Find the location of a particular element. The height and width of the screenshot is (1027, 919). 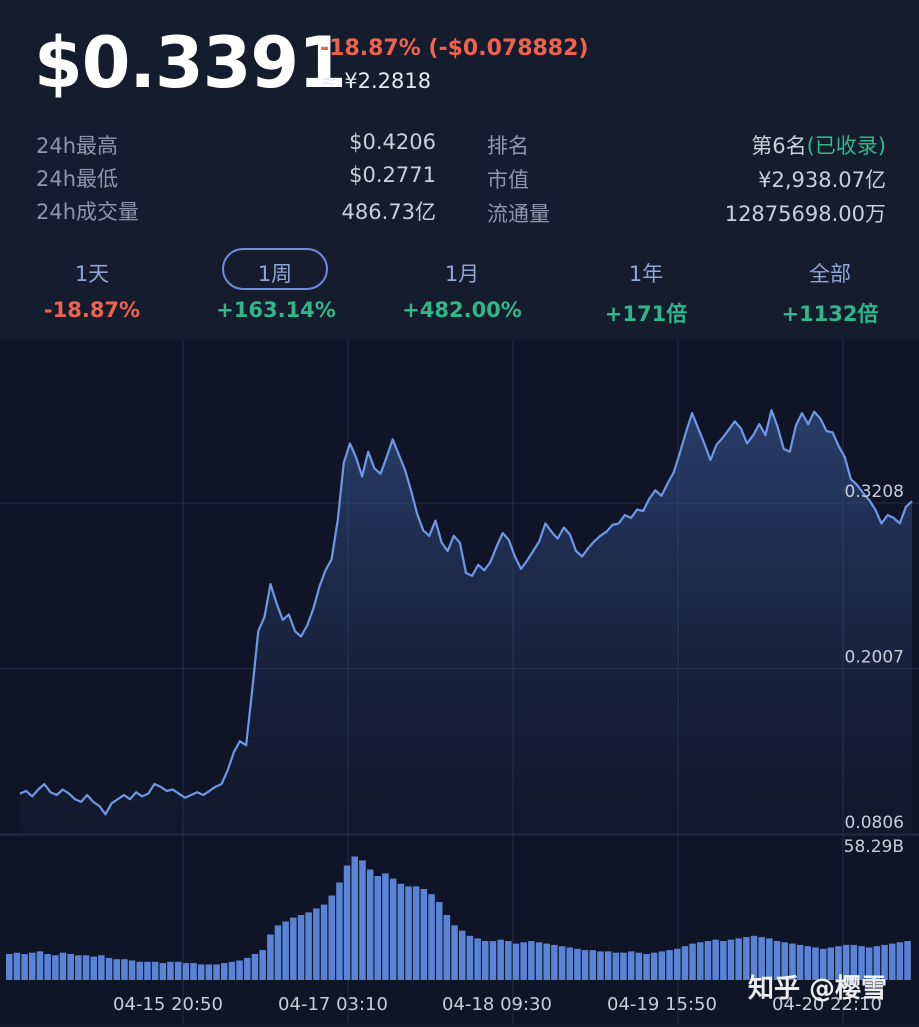

tab-all: 全部 is located at coordinates (830, 274).